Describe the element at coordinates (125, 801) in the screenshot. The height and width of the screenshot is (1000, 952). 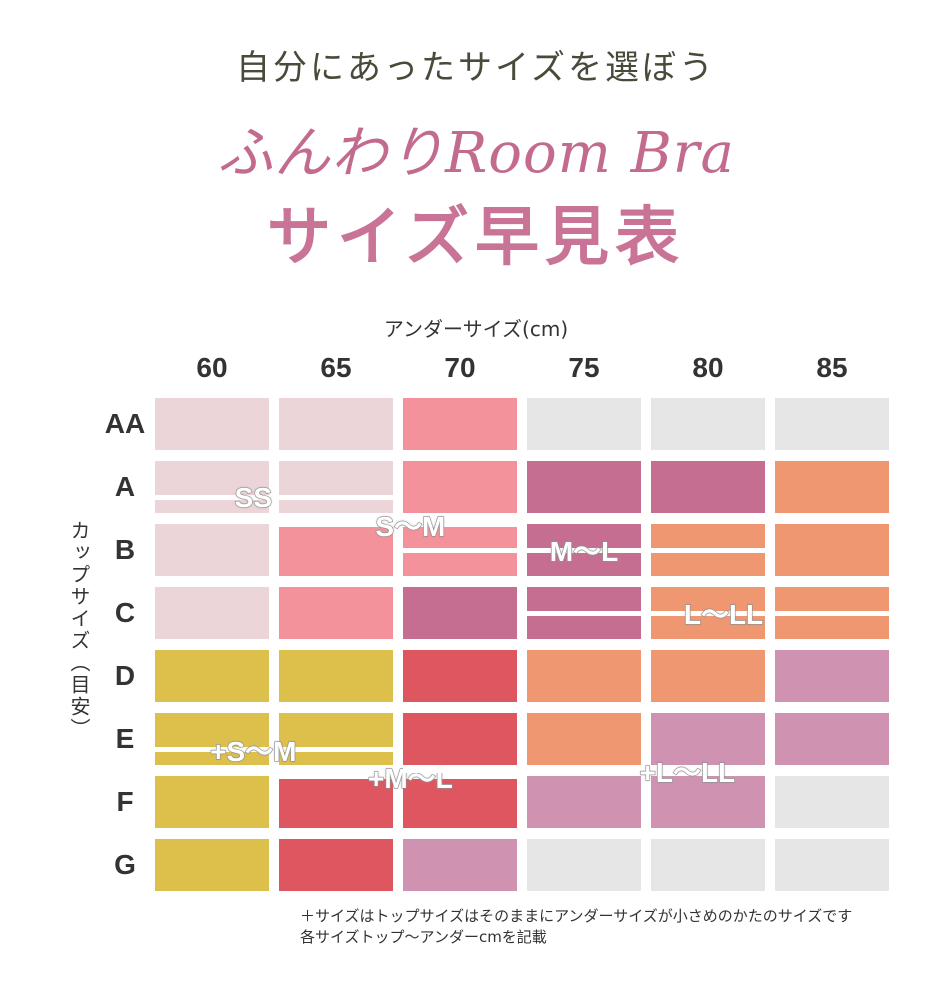
I see `row-label-F: F` at that location.